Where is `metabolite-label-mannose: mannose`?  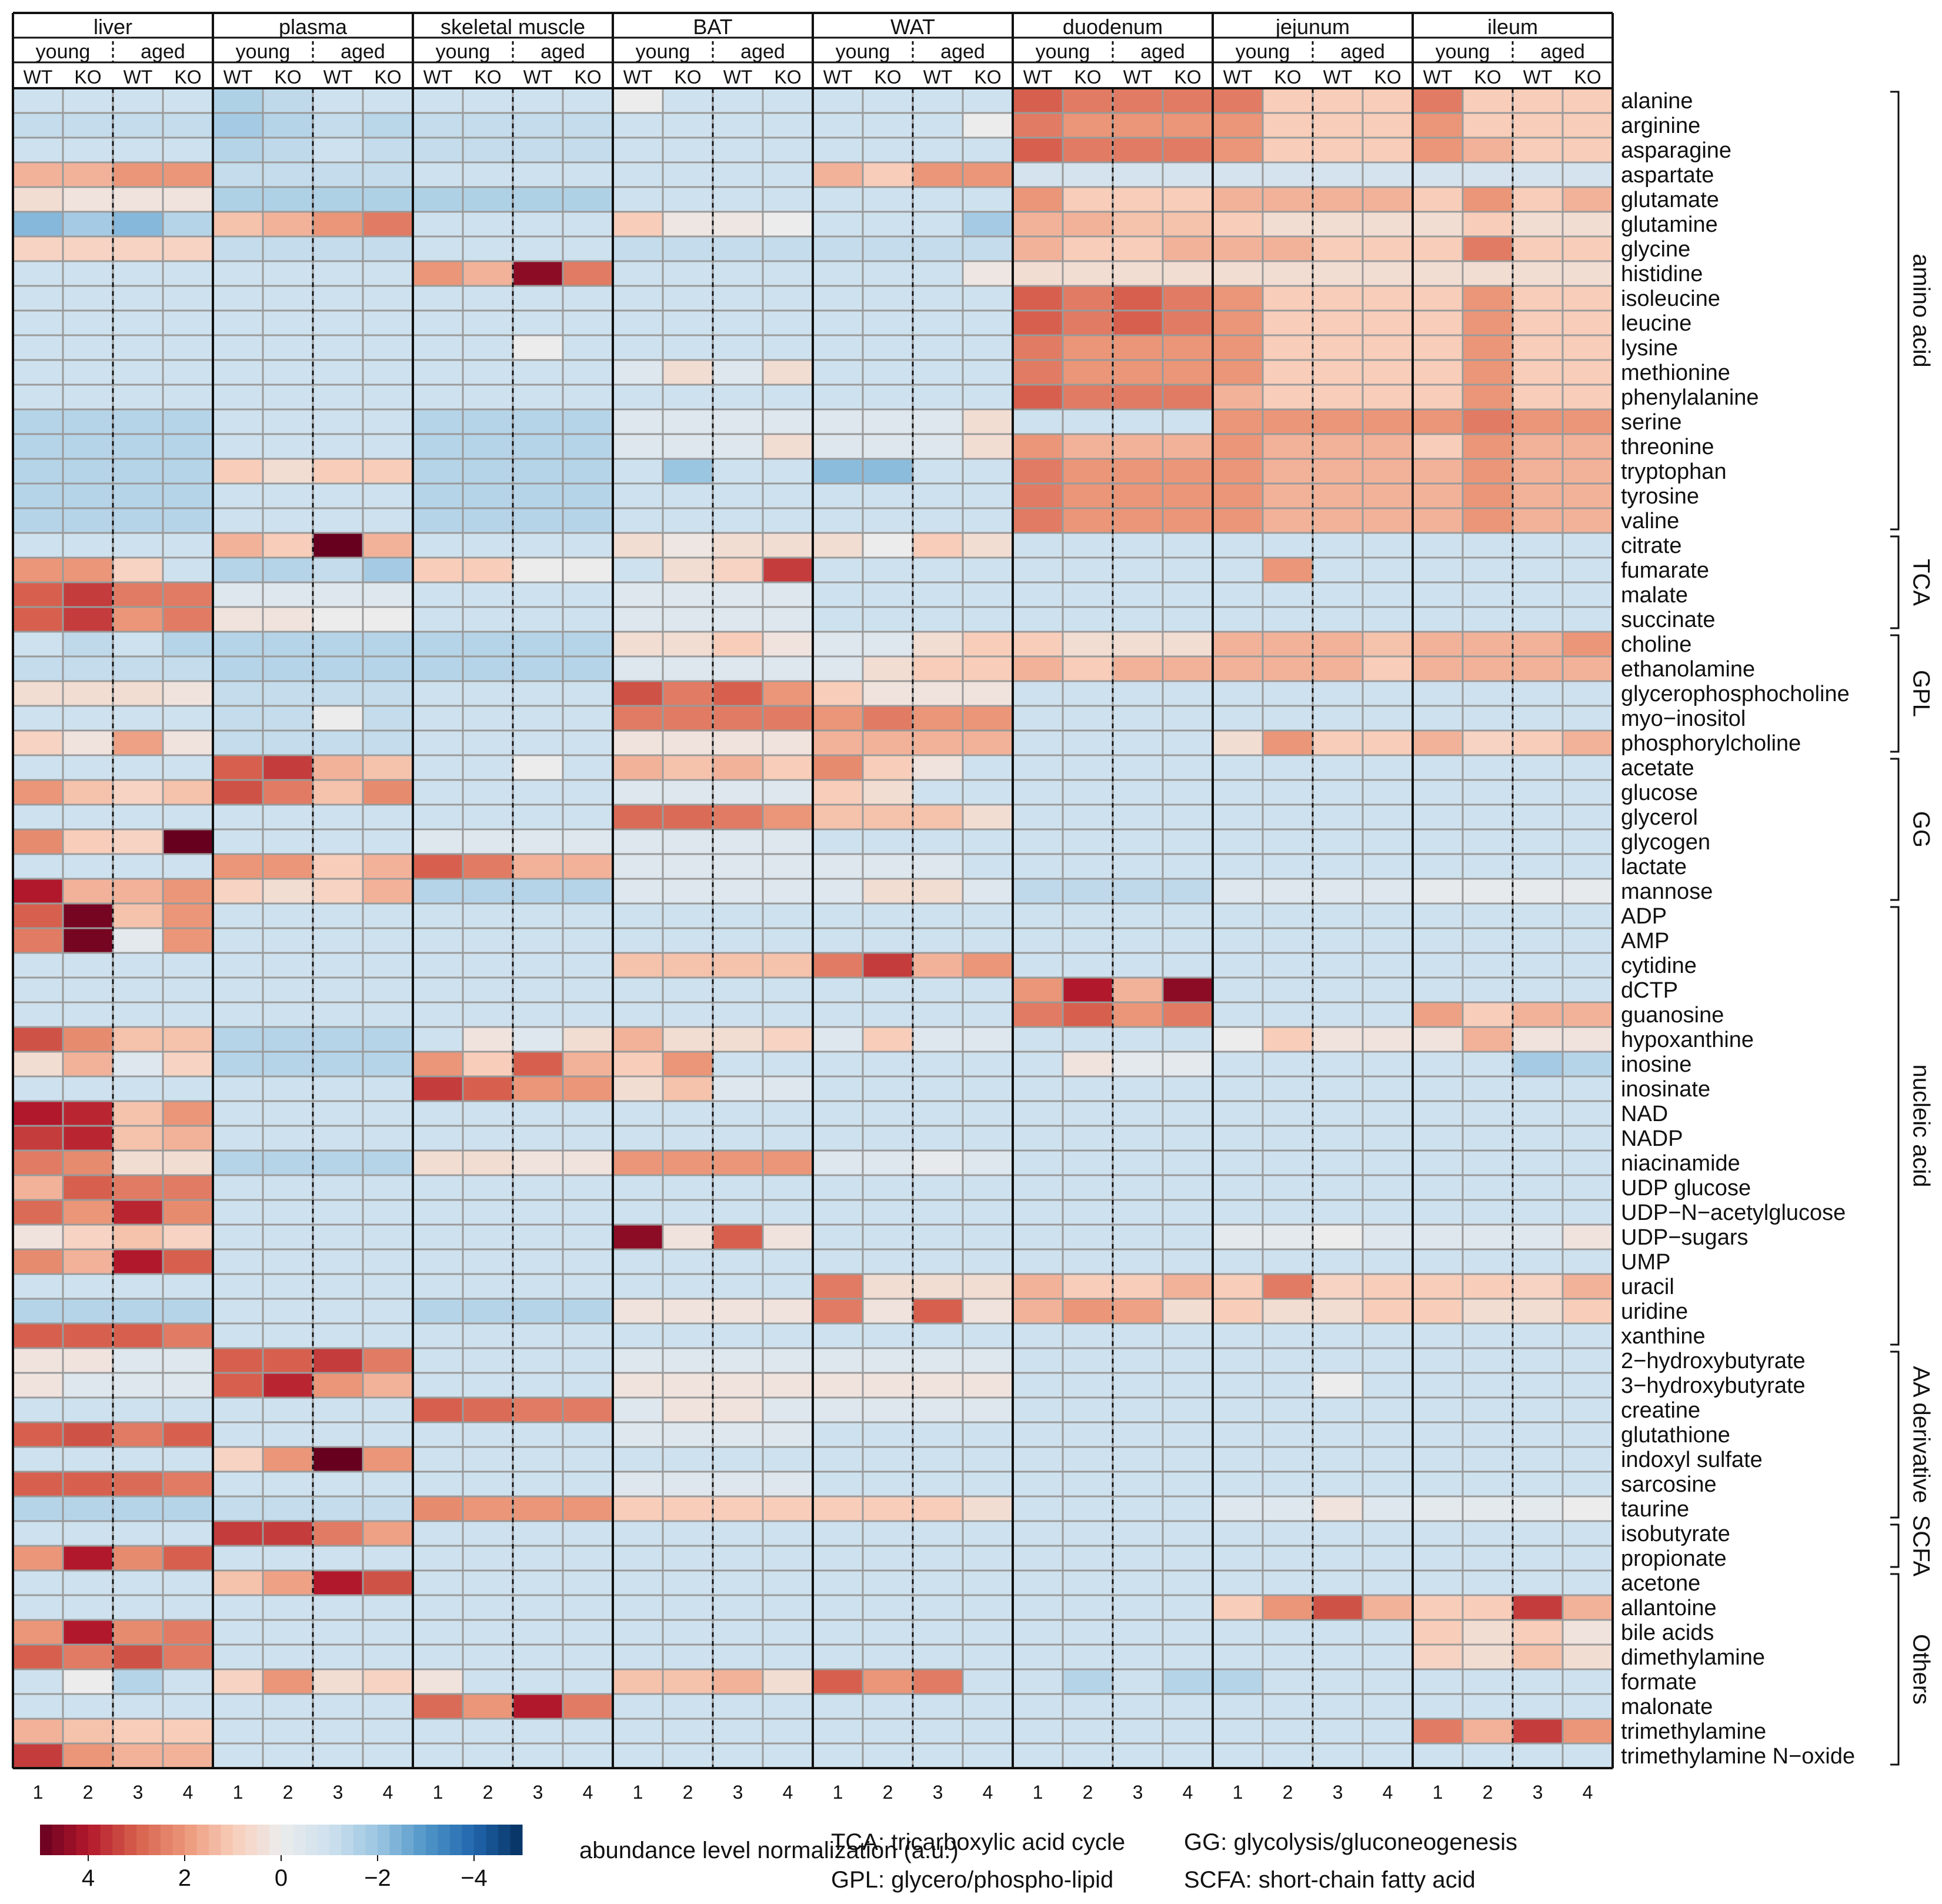
metabolite-label-mannose: mannose is located at coordinates (1667, 891).